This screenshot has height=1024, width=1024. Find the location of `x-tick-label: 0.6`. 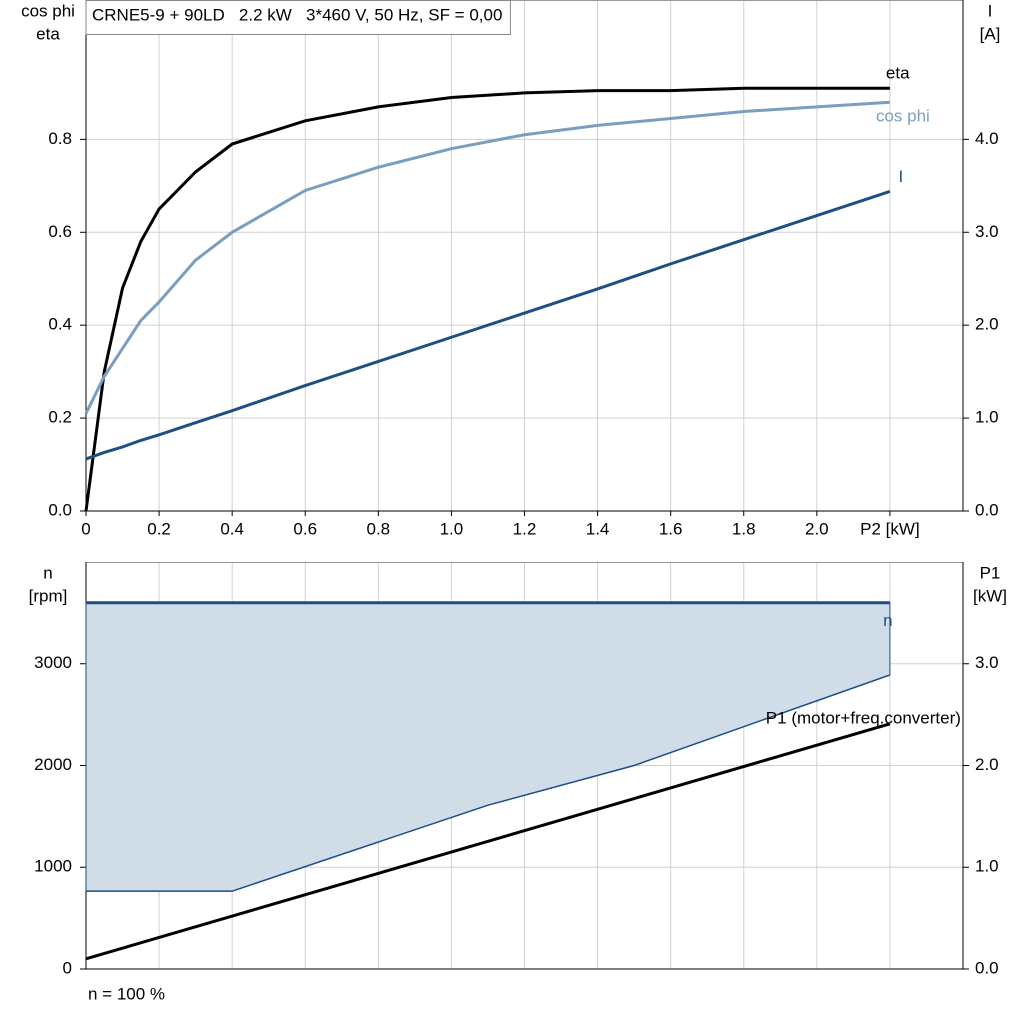

x-tick-label: 0.6 is located at coordinates (305, 528).